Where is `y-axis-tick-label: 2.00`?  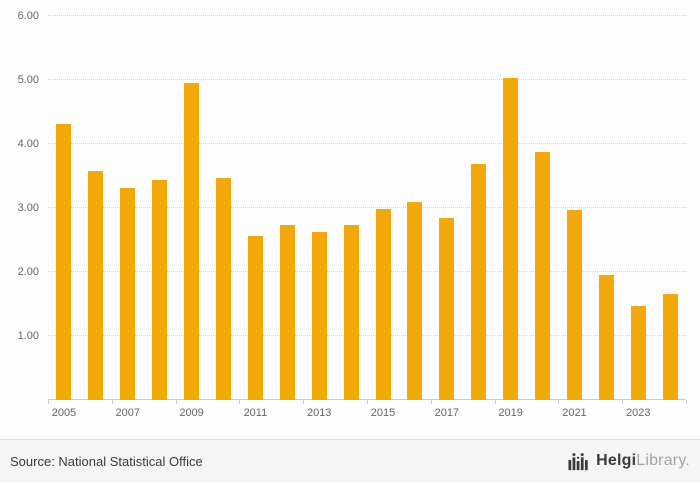 y-axis-tick-label: 2.00 is located at coordinates (28, 272).